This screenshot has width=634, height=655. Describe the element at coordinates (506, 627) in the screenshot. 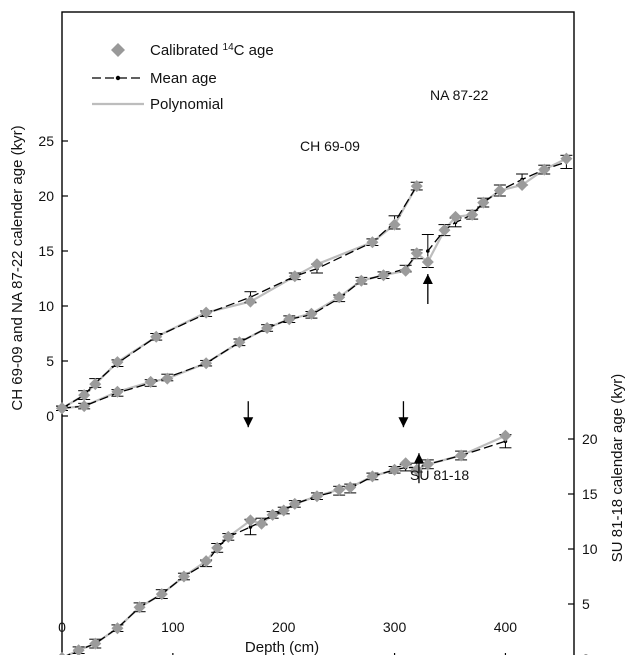

I see `x-tick-label: 400` at that location.